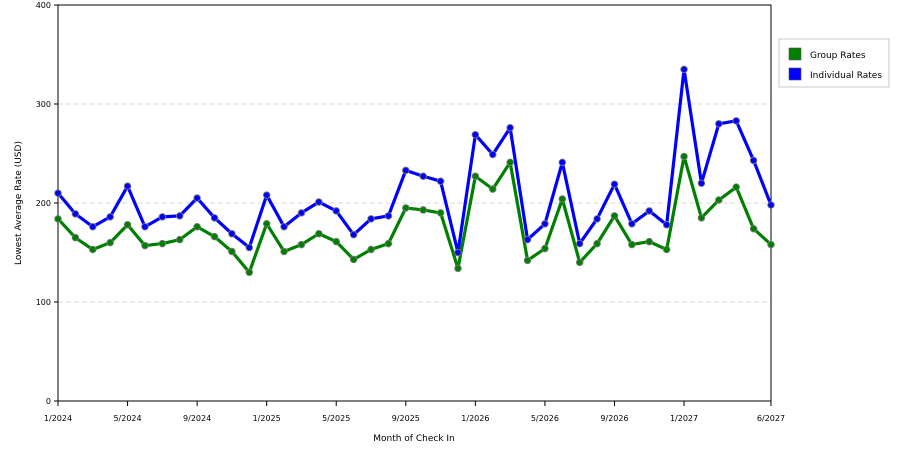 This screenshot has height=450, width=900. I want to click on x-tick-label: 9/2024, so click(197, 418).